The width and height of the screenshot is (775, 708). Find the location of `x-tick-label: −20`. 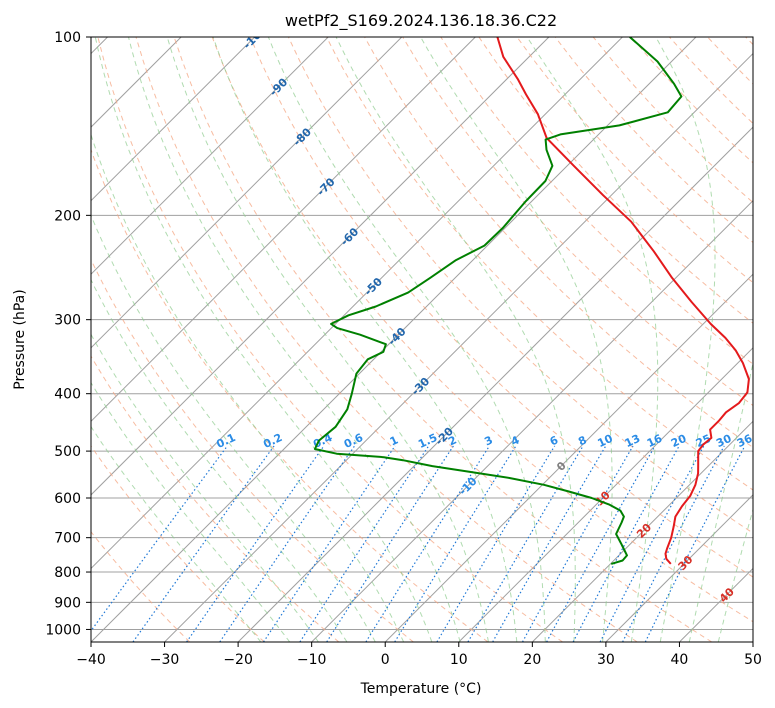

x-tick-label: −20 is located at coordinates (238, 660).